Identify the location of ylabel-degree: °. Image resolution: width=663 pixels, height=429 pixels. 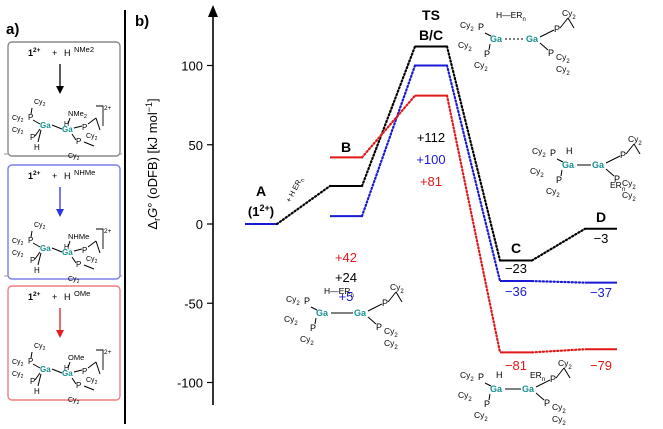
(152, 205).